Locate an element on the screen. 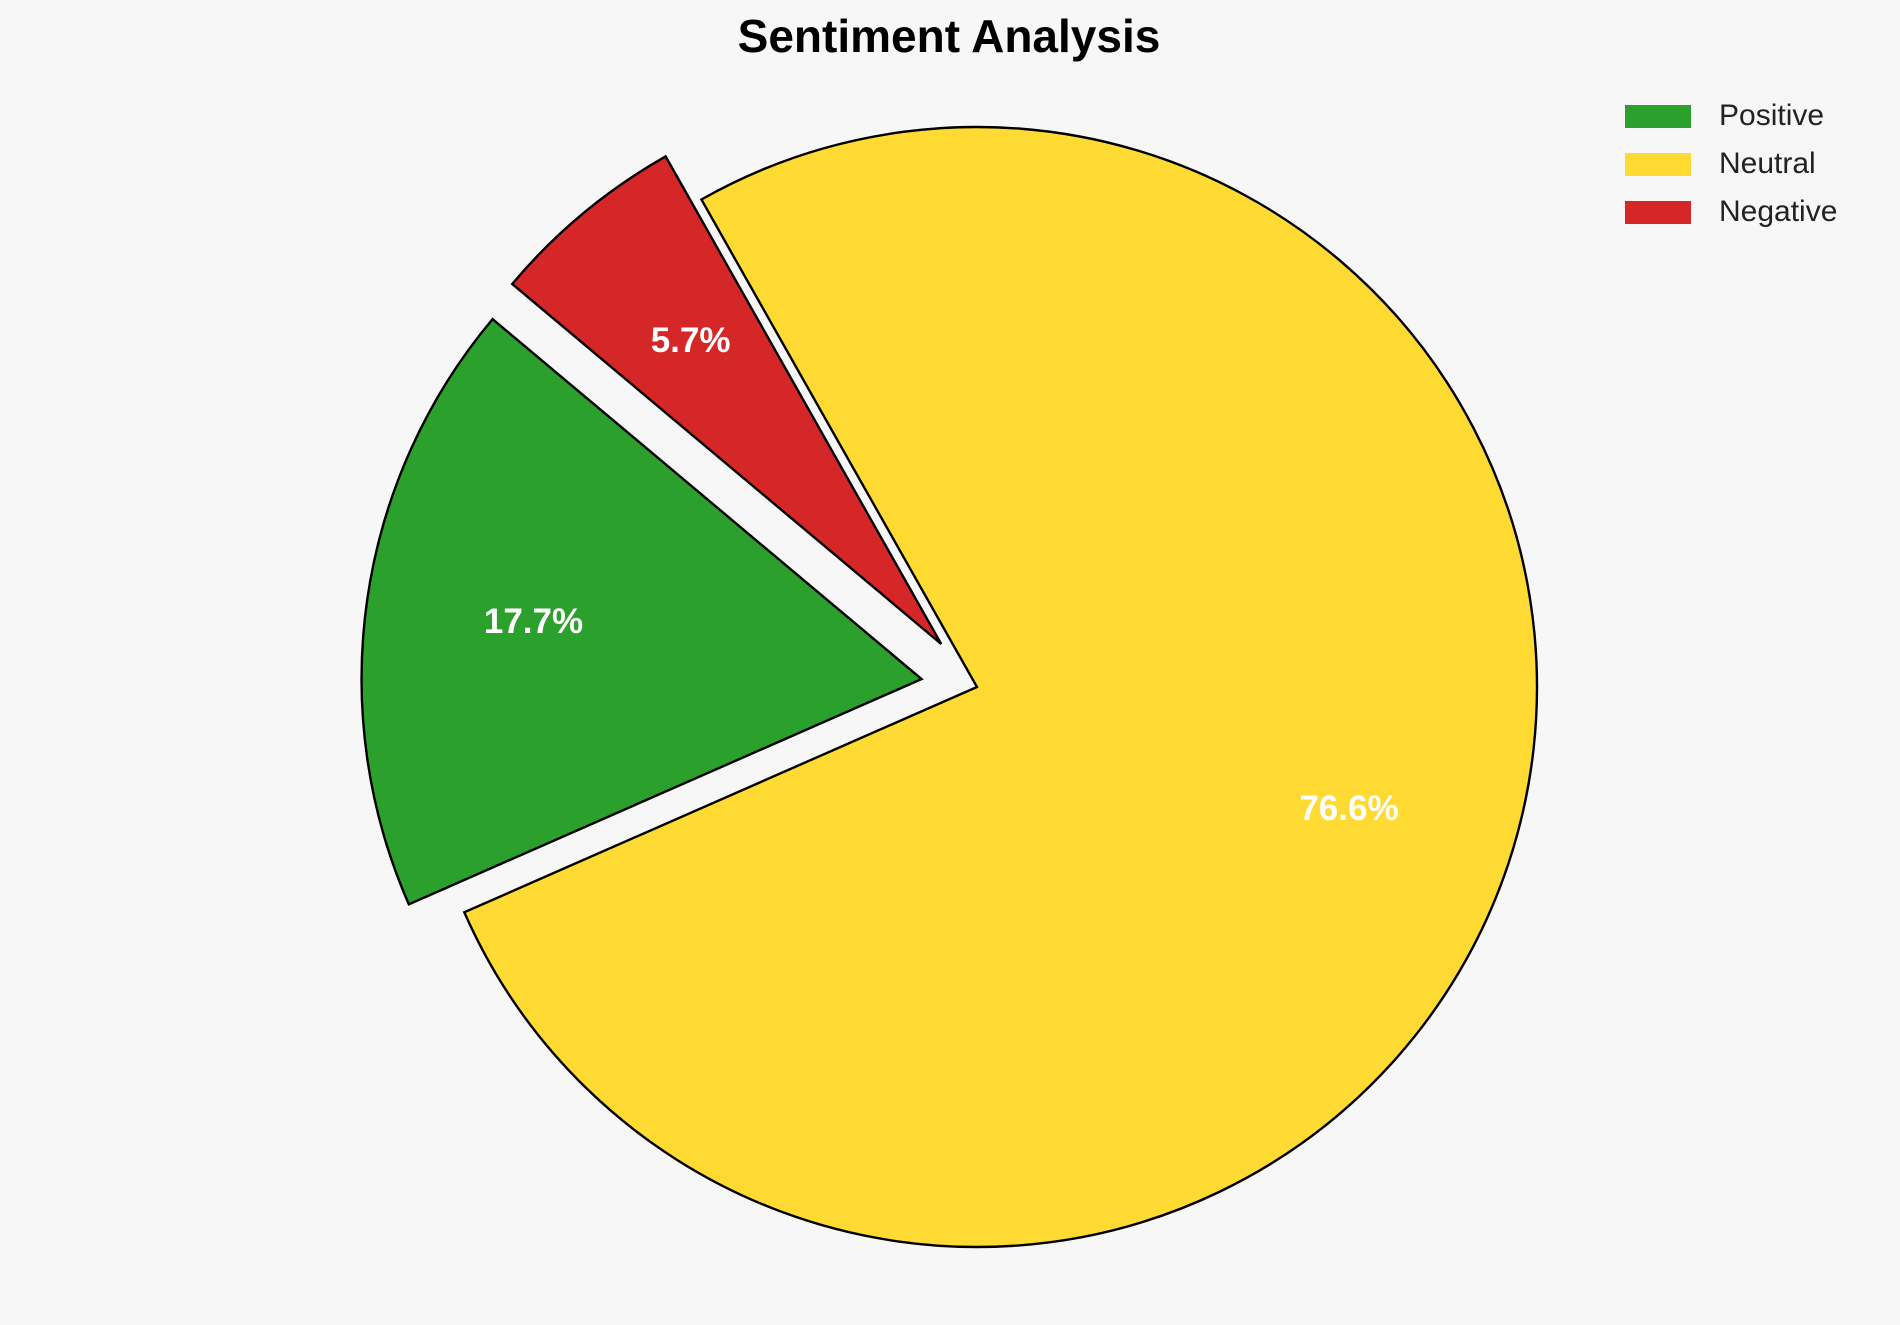  legend-label: Negative is located at coordinates (1778, 211).